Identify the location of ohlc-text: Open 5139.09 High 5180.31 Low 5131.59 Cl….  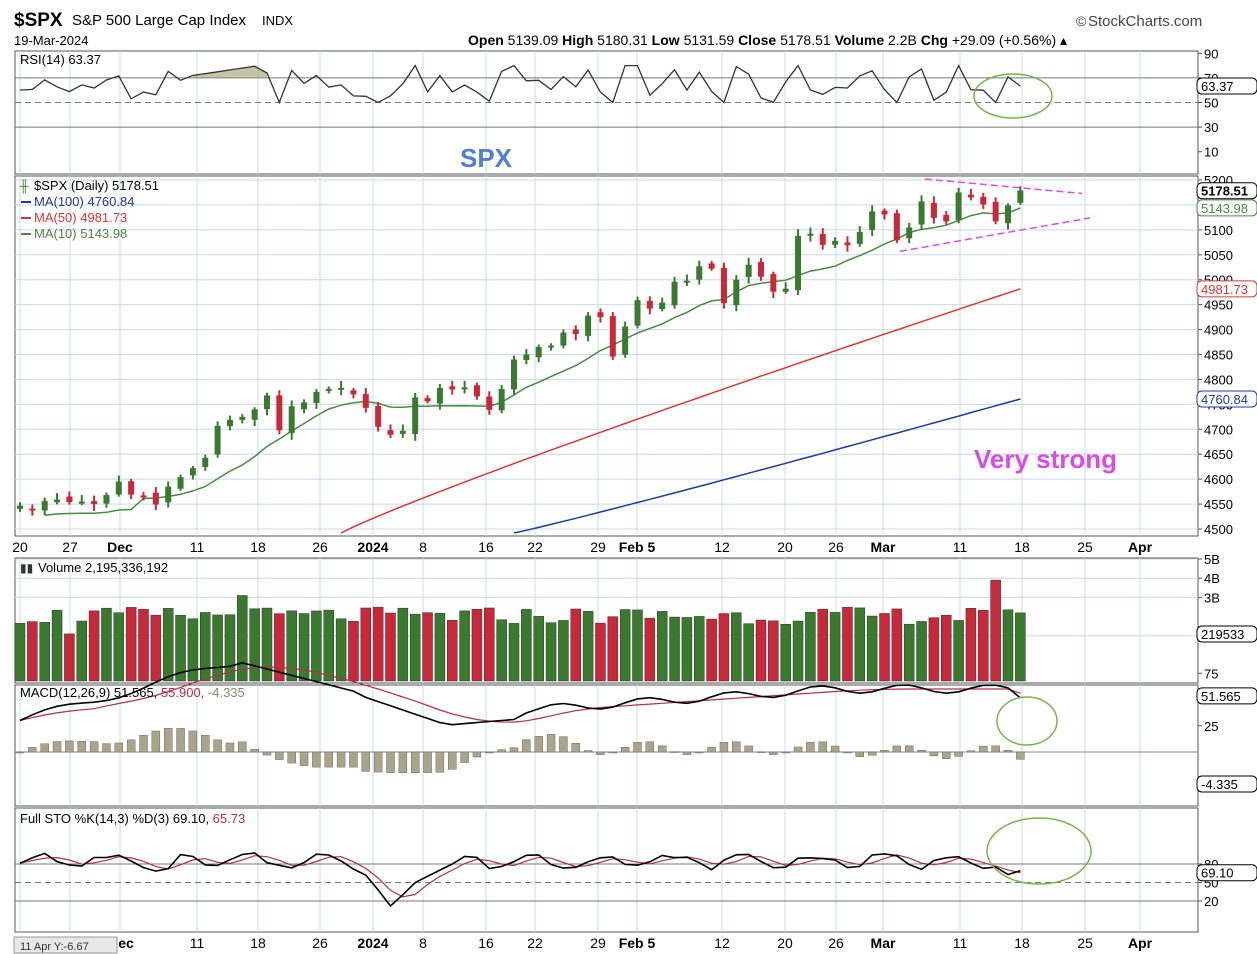
(767, 40).